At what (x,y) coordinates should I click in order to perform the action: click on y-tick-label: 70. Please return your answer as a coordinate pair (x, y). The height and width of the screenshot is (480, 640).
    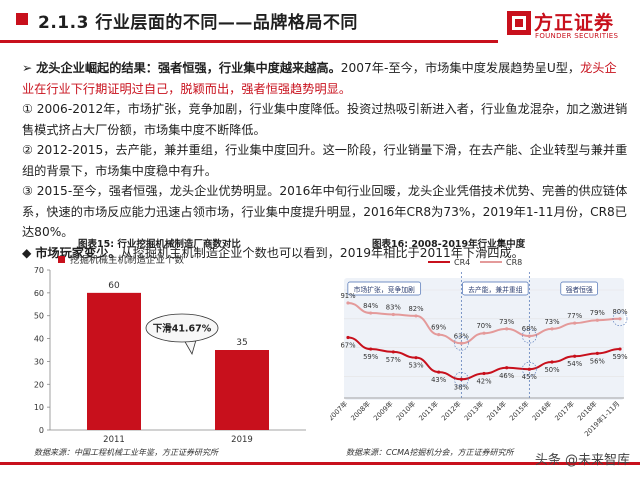
    Looking at the image, I should click on (39, 270).